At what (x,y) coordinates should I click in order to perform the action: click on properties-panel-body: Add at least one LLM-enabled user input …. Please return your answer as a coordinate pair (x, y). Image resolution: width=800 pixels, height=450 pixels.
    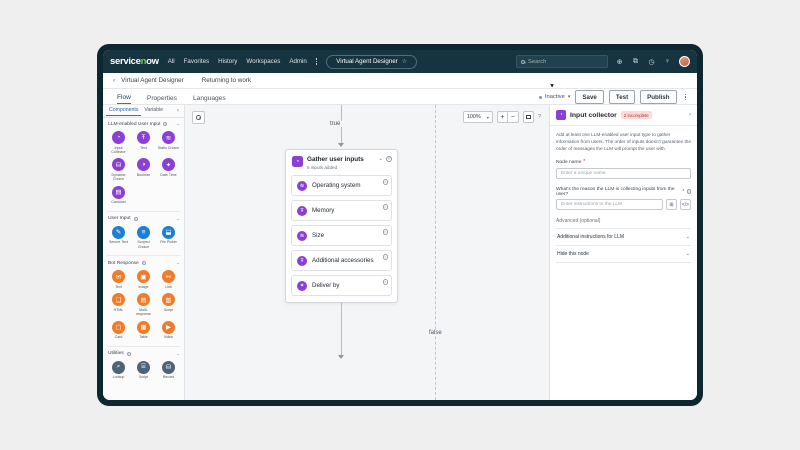
    Looking at the image, I should click on (623, 197).